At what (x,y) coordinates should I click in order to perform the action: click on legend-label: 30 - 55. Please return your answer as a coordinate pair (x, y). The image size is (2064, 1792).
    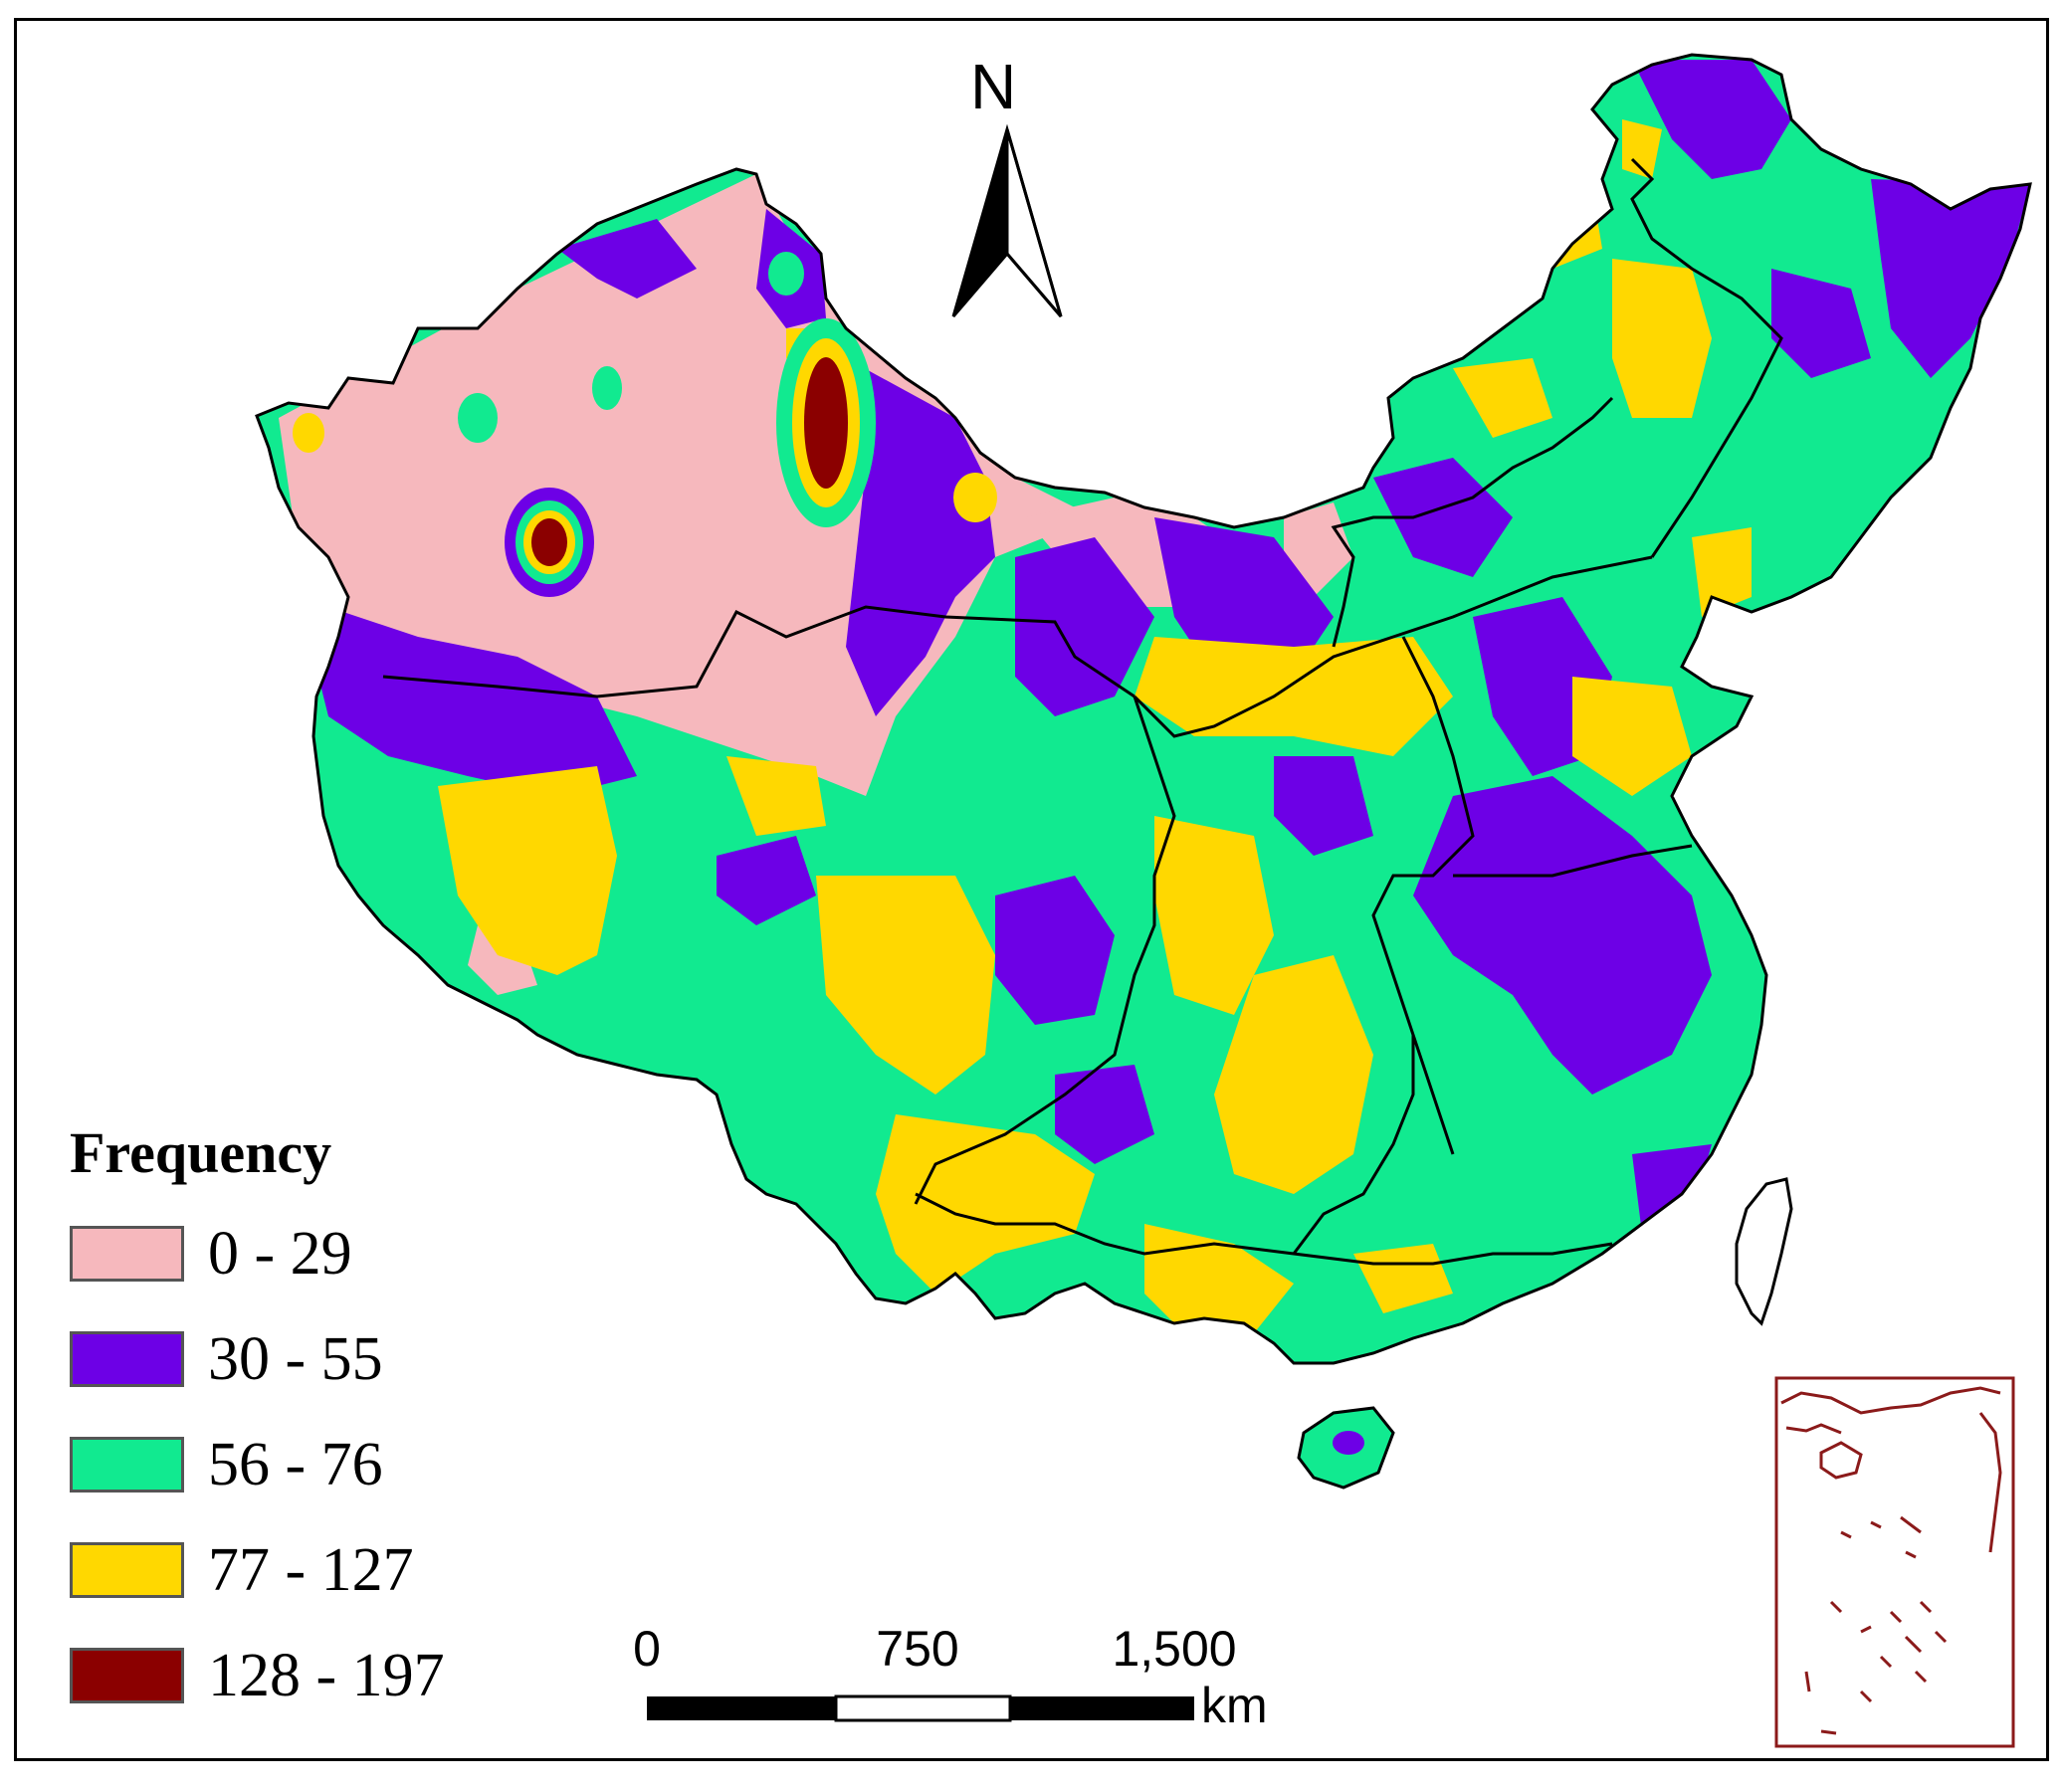
    Looking at the image, I should click on (295, 1358).